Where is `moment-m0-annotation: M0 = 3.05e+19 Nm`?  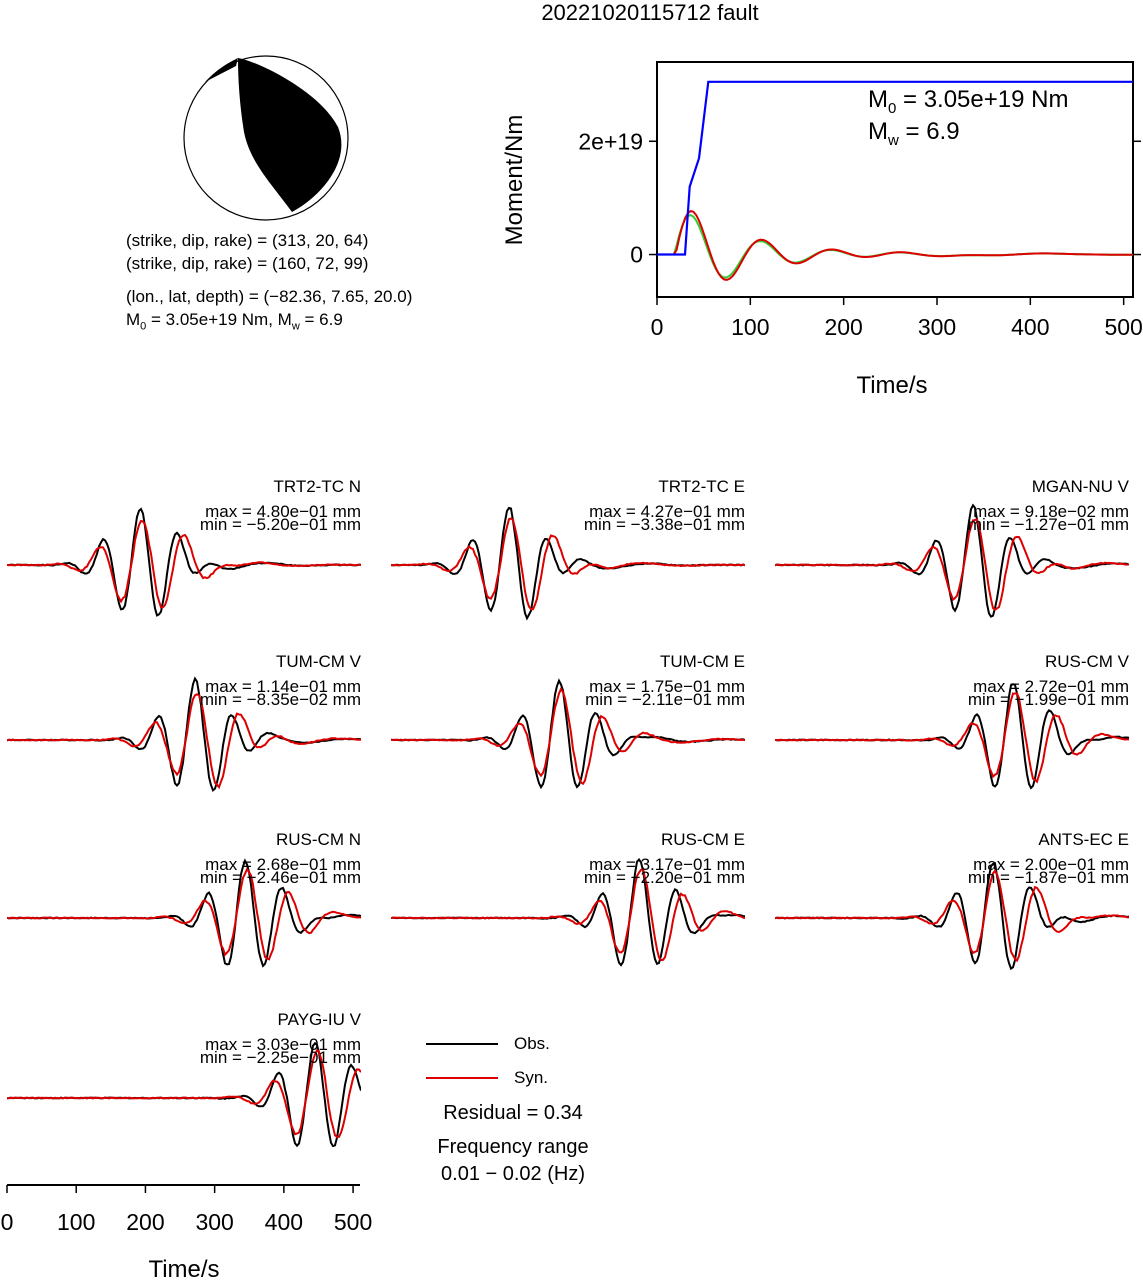 moment-m0-annotation: M0 = 3.05e+19 Nm is located at coordinates (968, 101).